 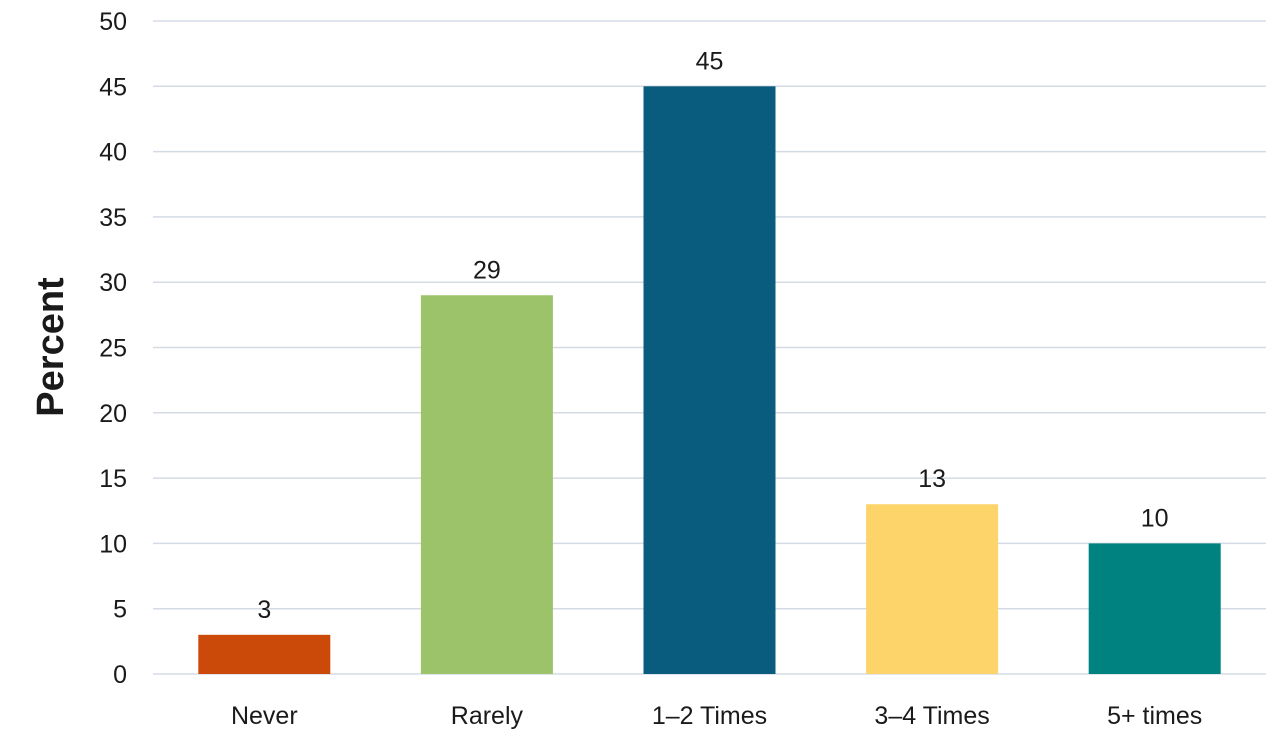 I want to click on x-axis-categories: Never Rarely 1–2 Times 3–4 Times 5+ times, so click(x=716, y=716).